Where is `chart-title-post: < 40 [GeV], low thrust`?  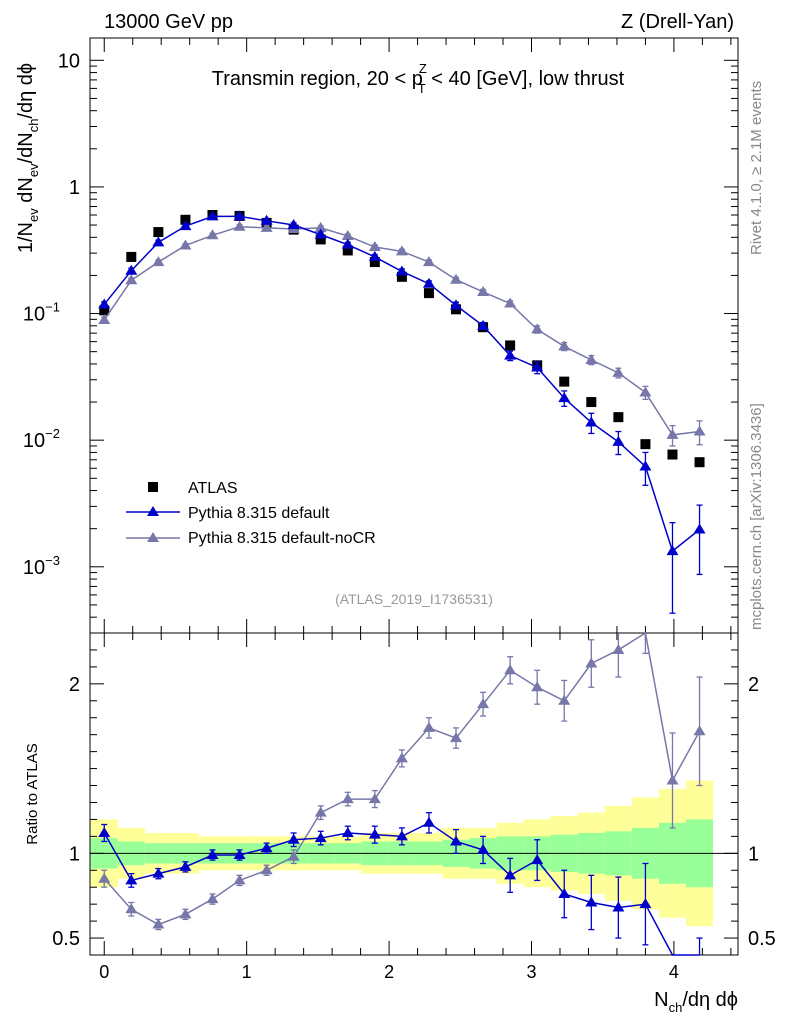 chart-title-post: < 40 [GeV], low thrust is located at coordinates (525, 79).